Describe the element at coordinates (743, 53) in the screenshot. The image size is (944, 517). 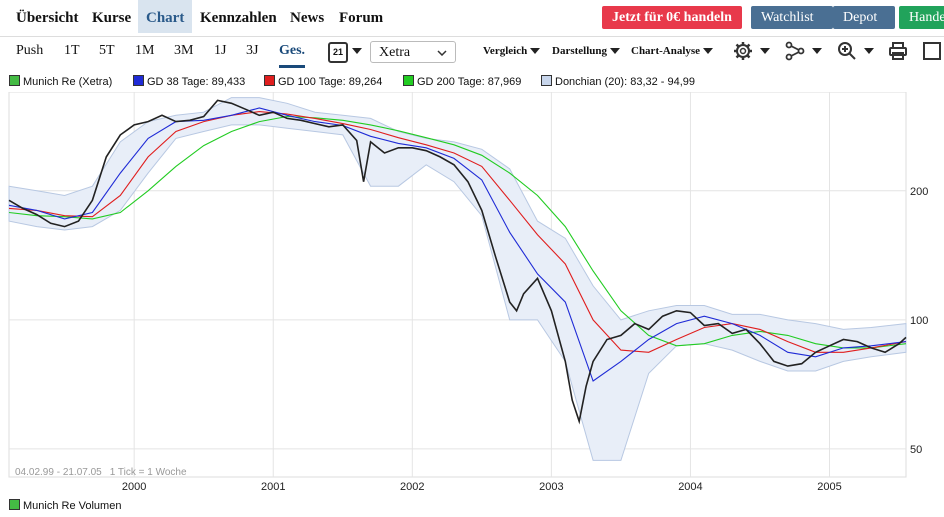
I see `settings-icon` at that location.